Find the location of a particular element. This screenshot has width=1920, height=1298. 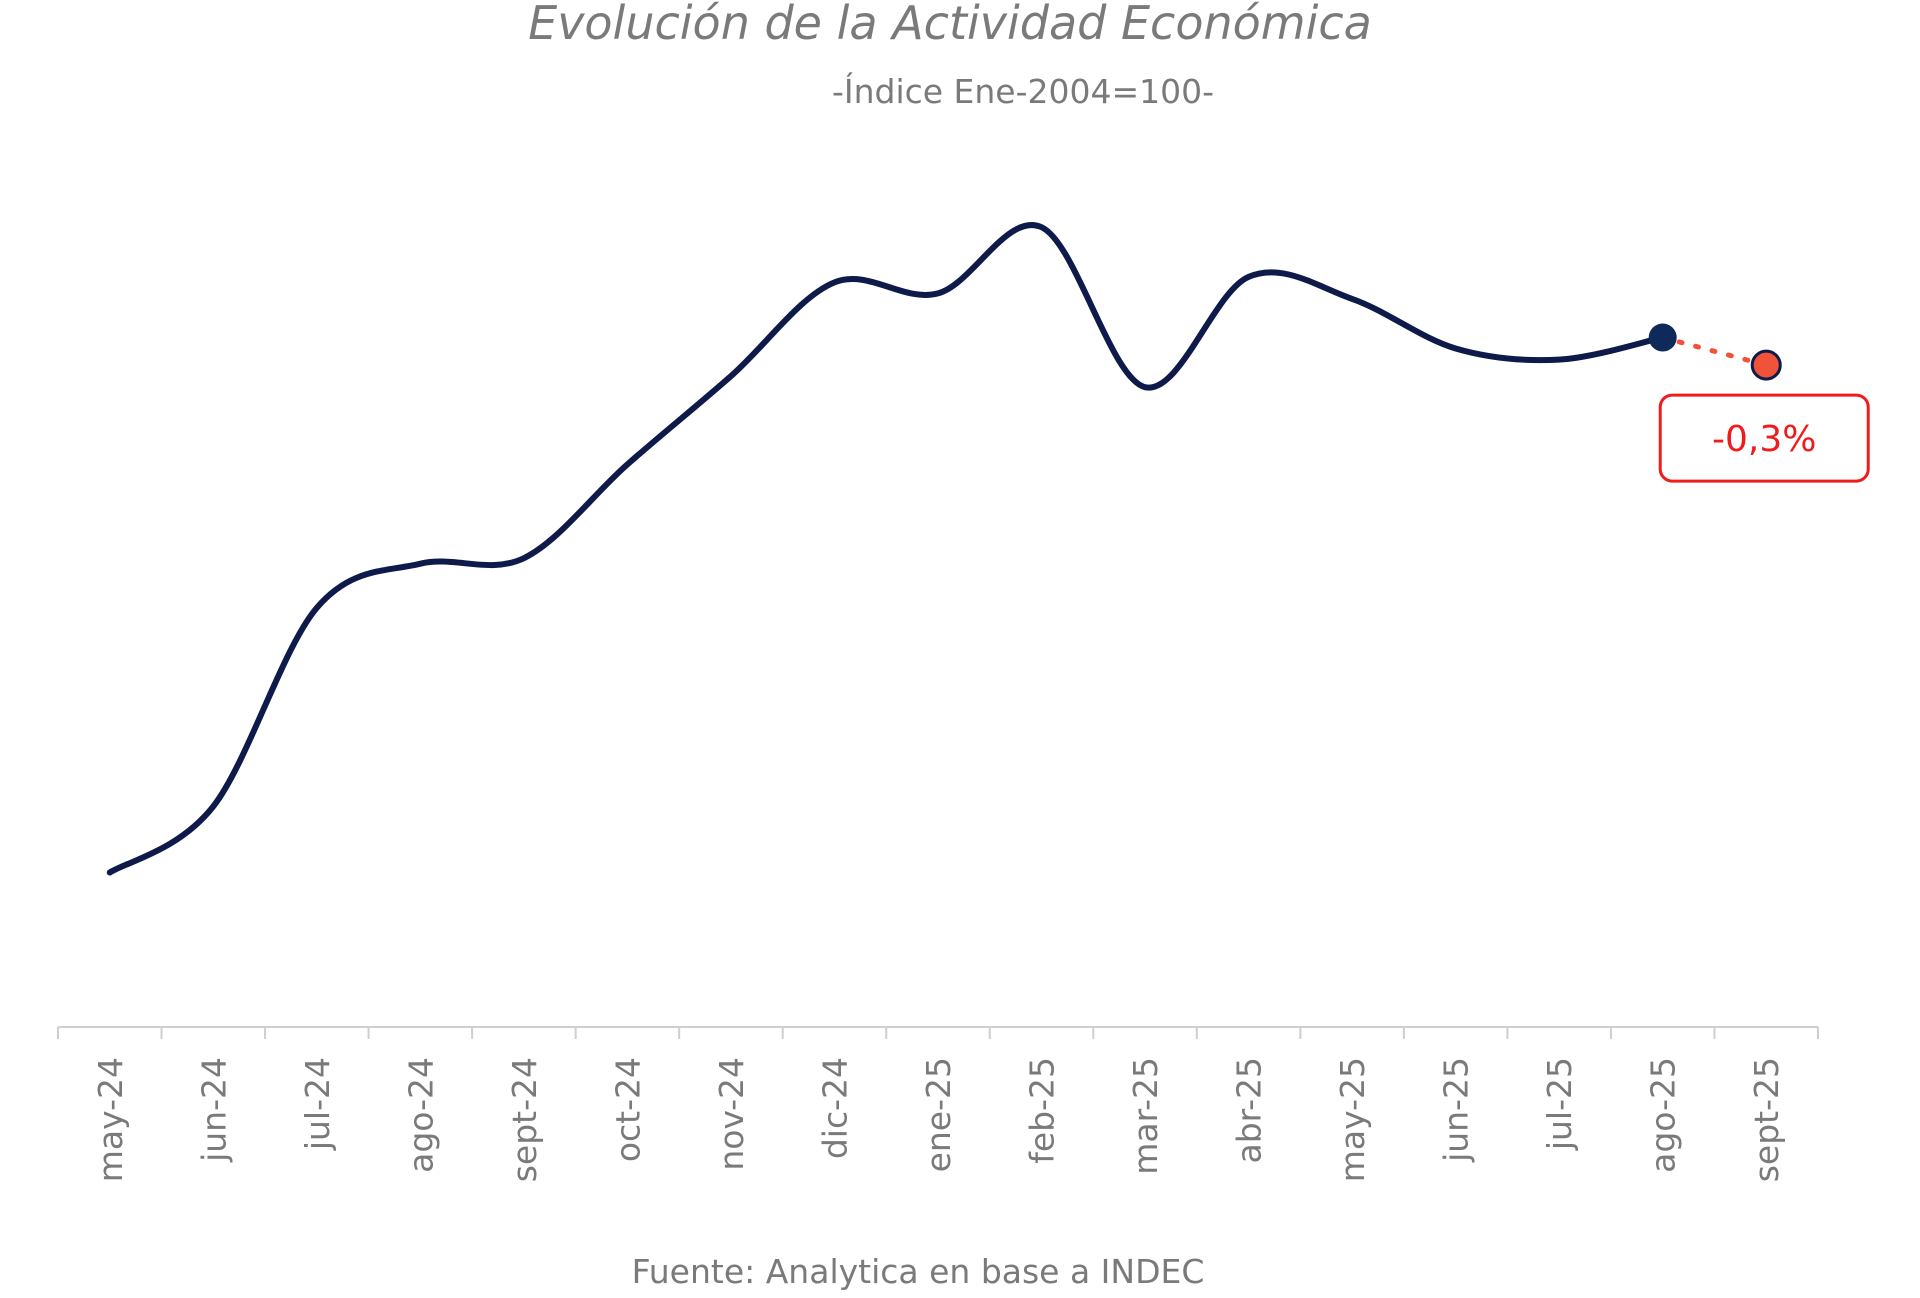

x-tick-label: jun-25 is located at coordinates (1456, 1110).